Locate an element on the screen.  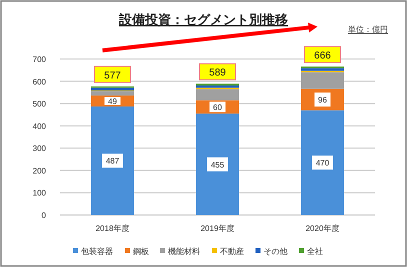
y-tick-label: 200 is located at coordinates (39, 171).